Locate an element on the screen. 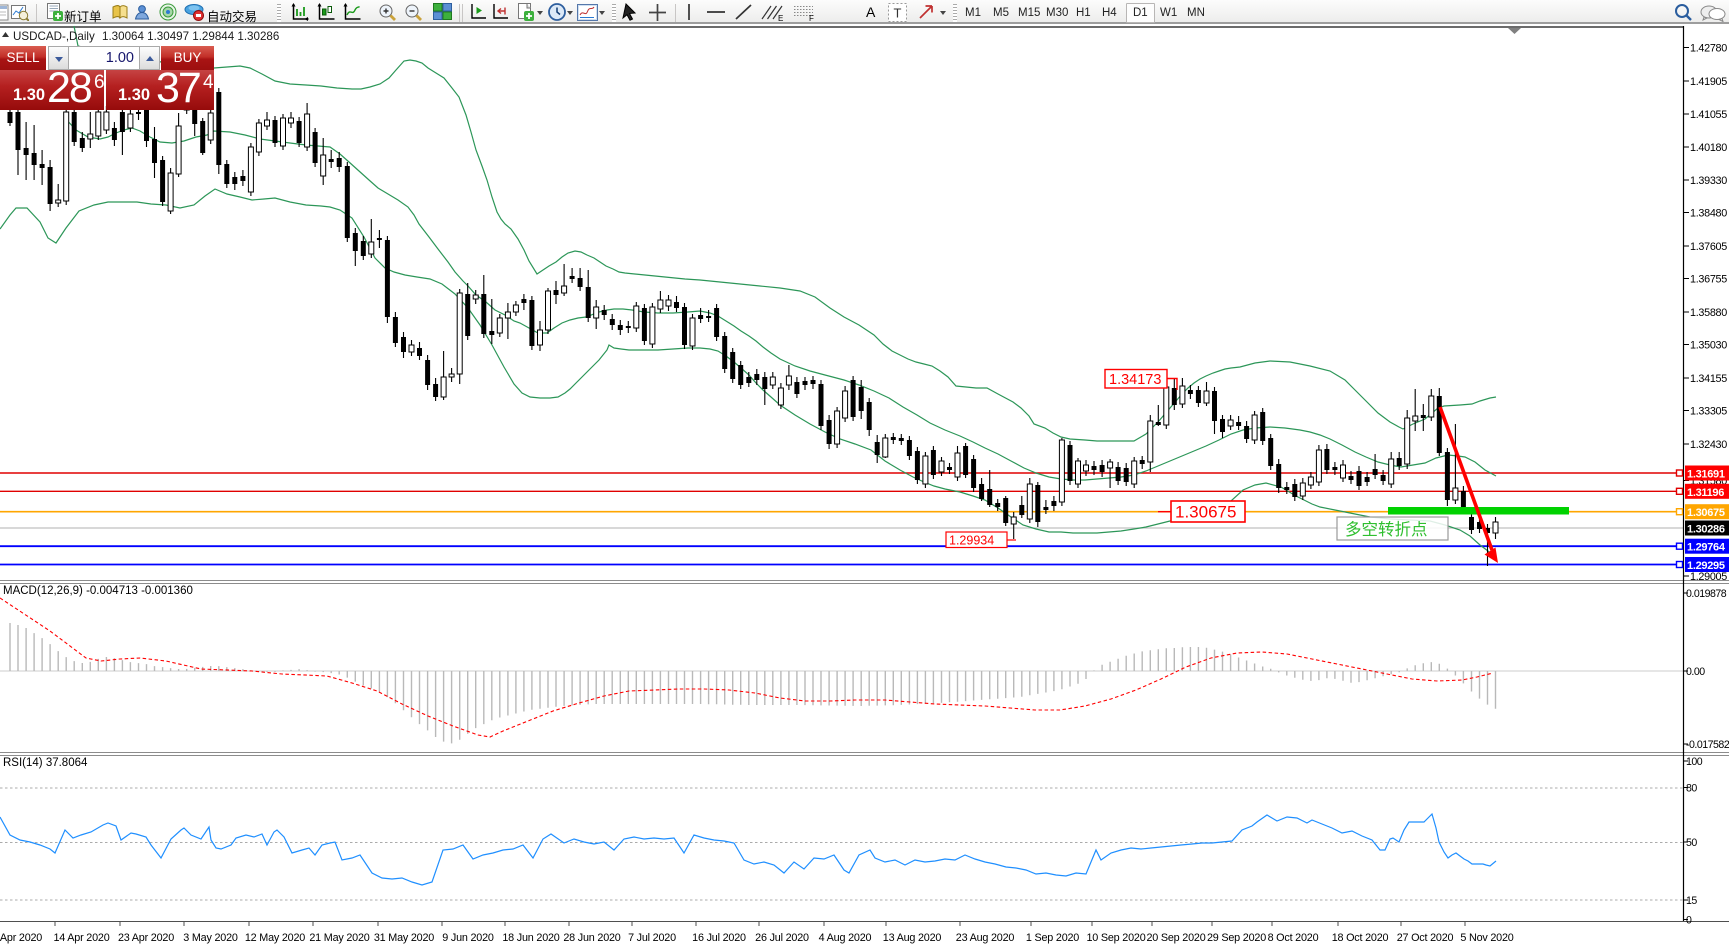 The width and height of the screenshot is (1729, 947). svg-text: 1.40180 is located at coordinates (1708, 148).